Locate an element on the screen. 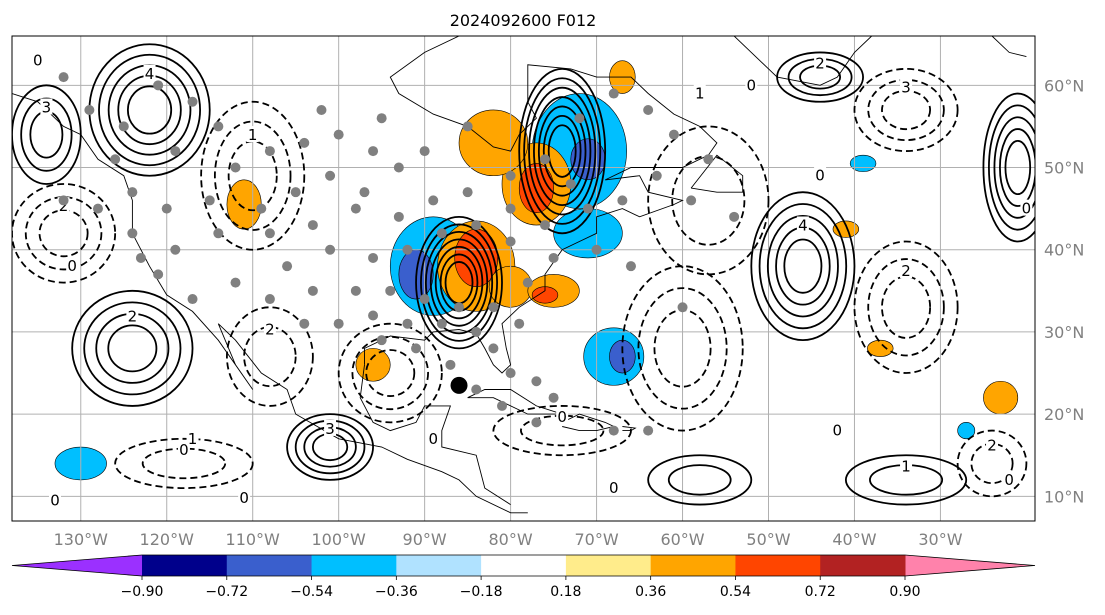 Image resolution: width=1105 pixels, height=615 pixels. colorbar-tick-label: −0.18 is located at coordinates (481, 592).